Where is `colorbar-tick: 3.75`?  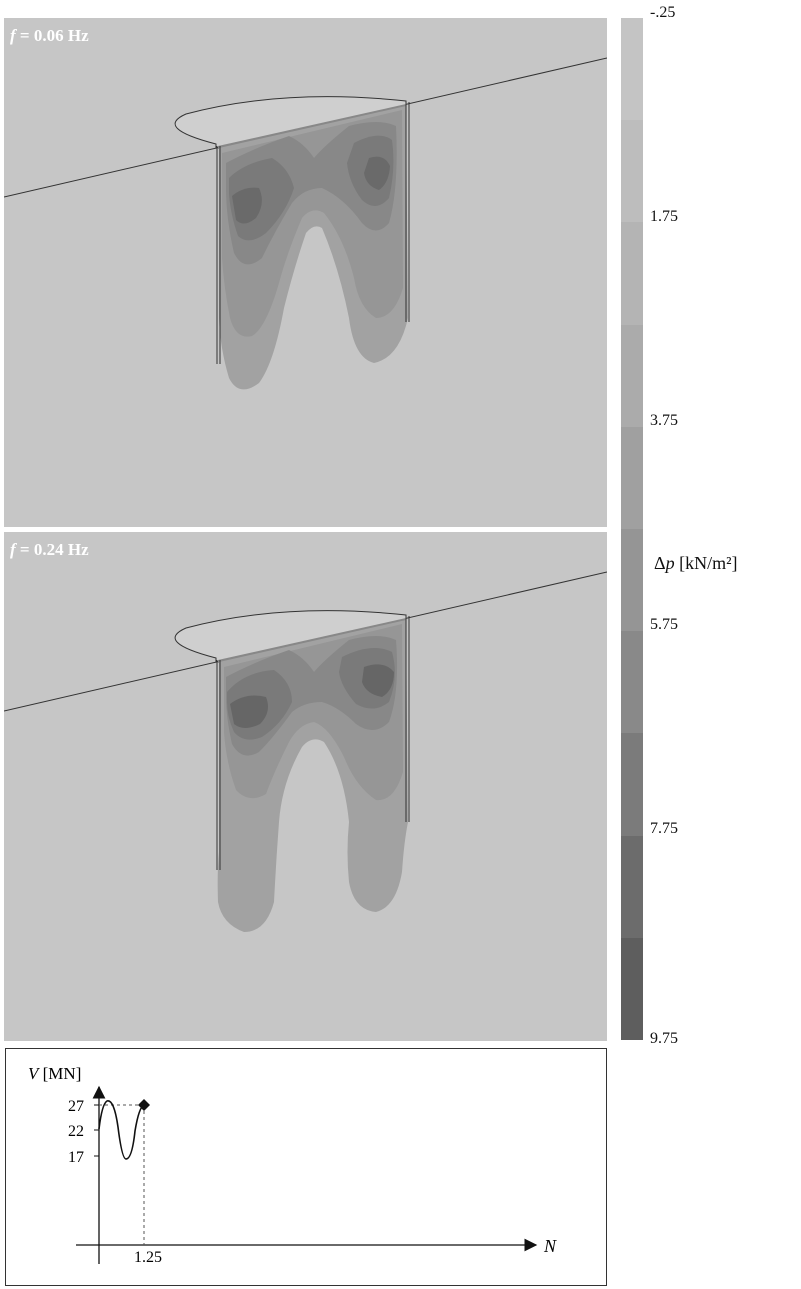 colorbar-tick: 3.75 is located at coordinates (664, 420).